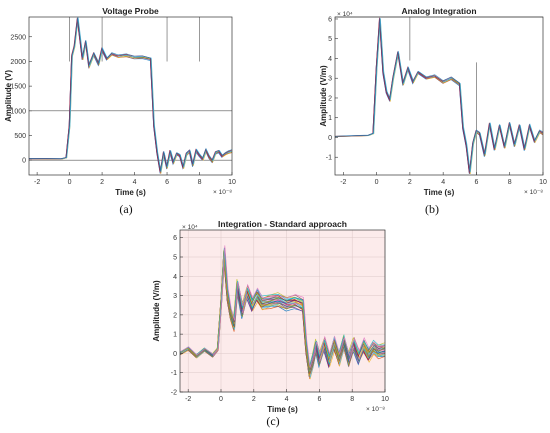 The image size is (550, 433). What do you see at coordinates (329, 158) in the screenshot?
I see `y-tick-label-b-0: -1` at bounding box center [329, 158].